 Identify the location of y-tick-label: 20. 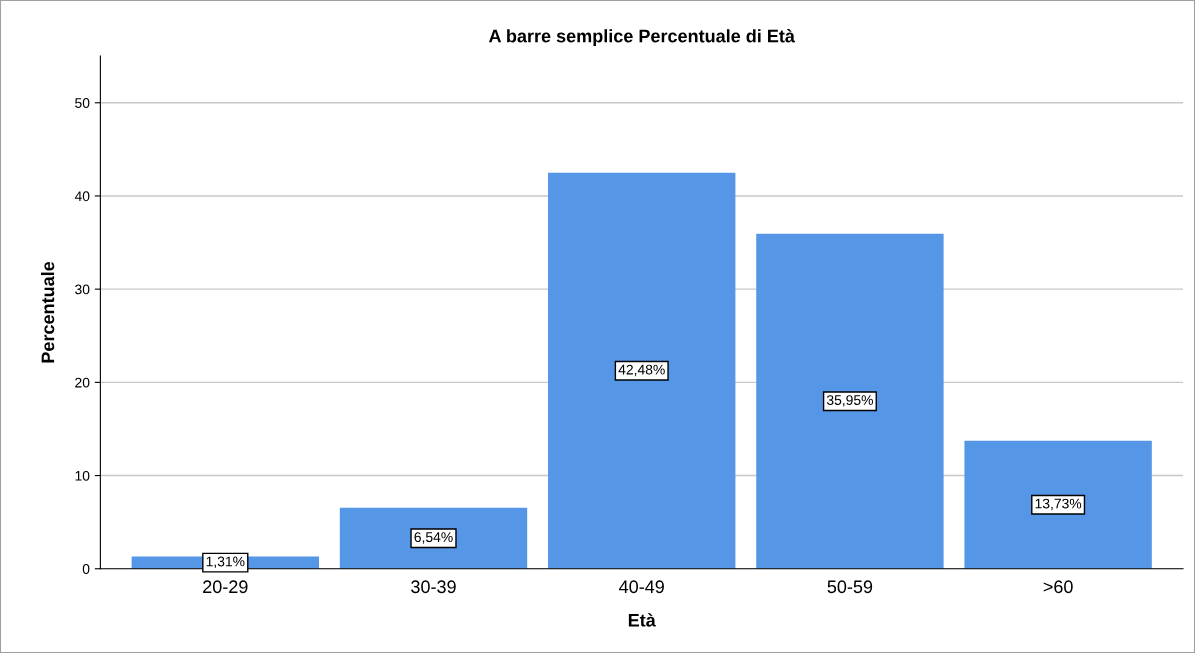
(82, 382).